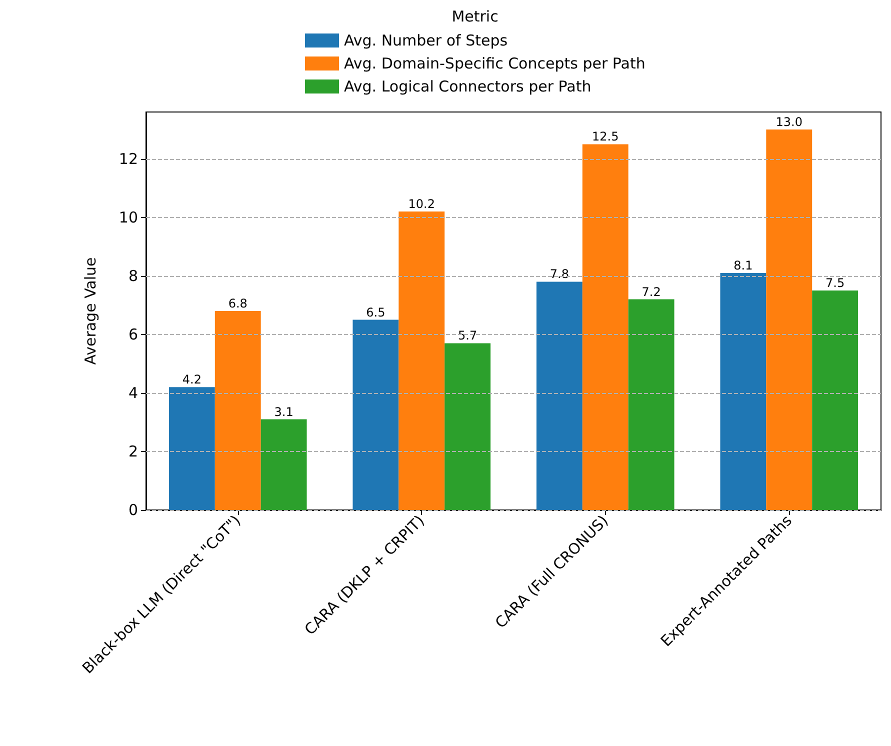 The image size is (891, 746). What do you see at coordinates (426, 41) in the screenshot?
I see `legend-label: Avg. Number of Steps` at bounding box center [426, 41].